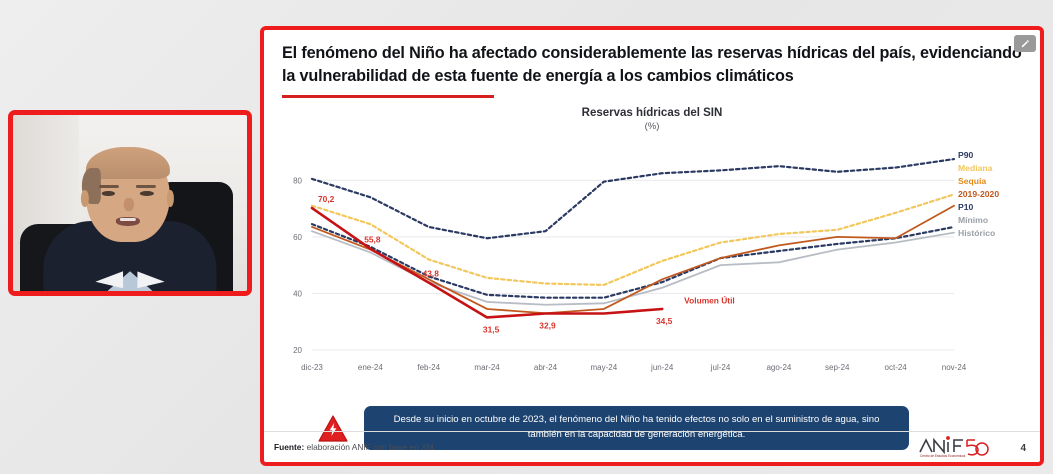 The image size is (1053, 474). I want to click on x-axis-tick-label: abr-24, so click(546, 367).